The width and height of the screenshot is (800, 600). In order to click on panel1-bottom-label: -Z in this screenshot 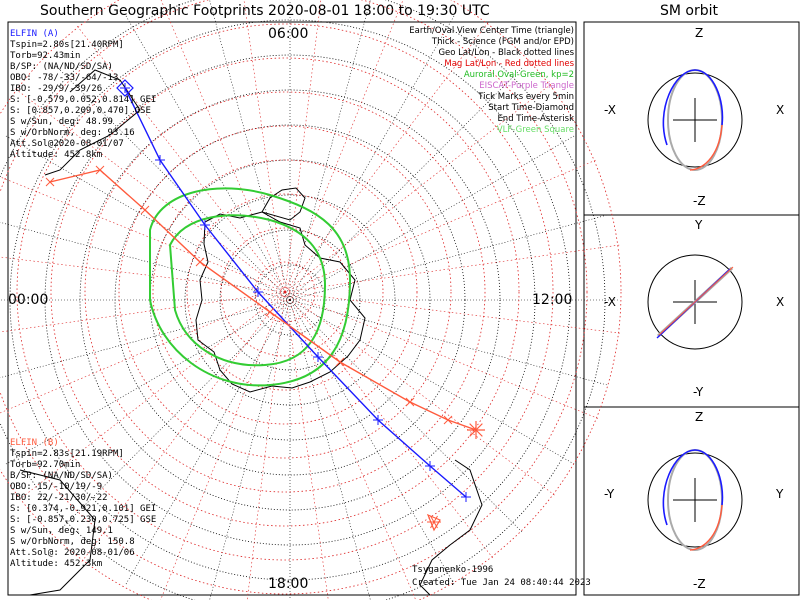, I will do `click(699, 201)`.